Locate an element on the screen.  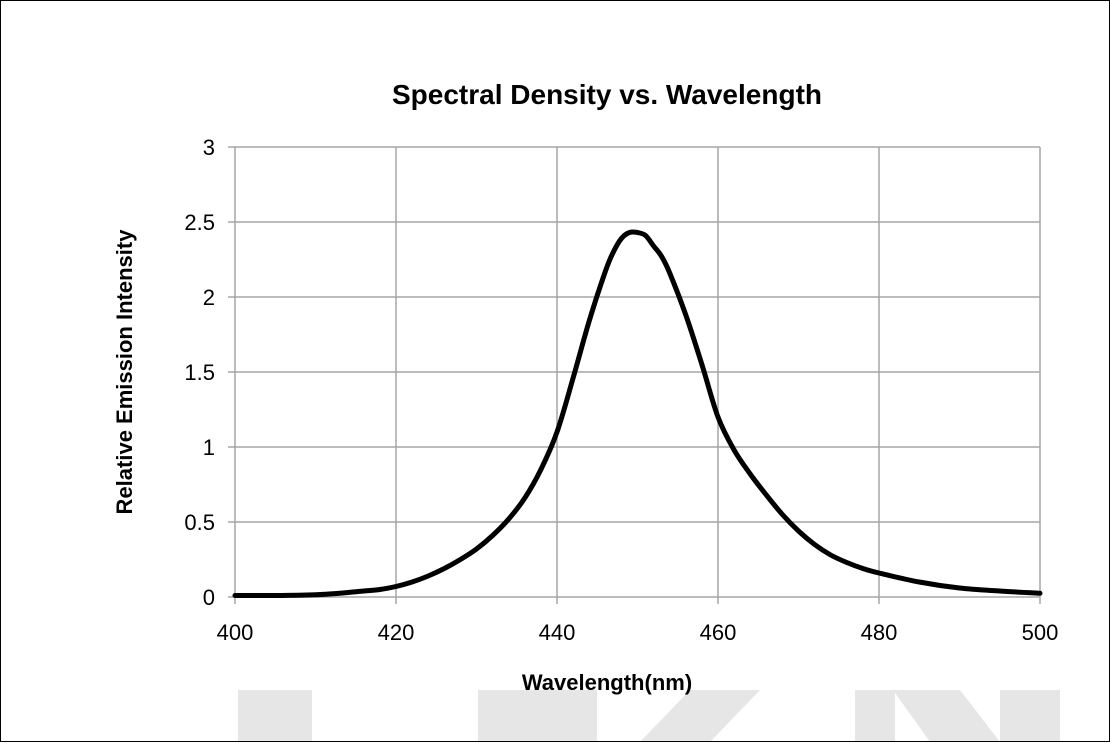
y-tick-label-0: 0 is located at coordinates (209, 597).